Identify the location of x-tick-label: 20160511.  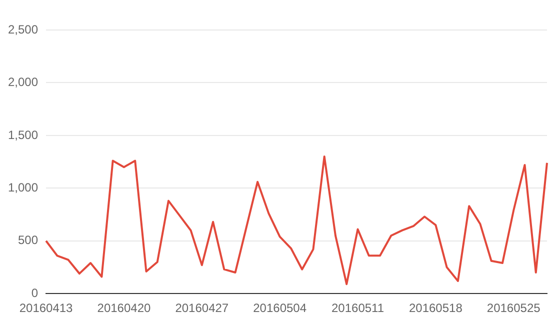
(357, 308).